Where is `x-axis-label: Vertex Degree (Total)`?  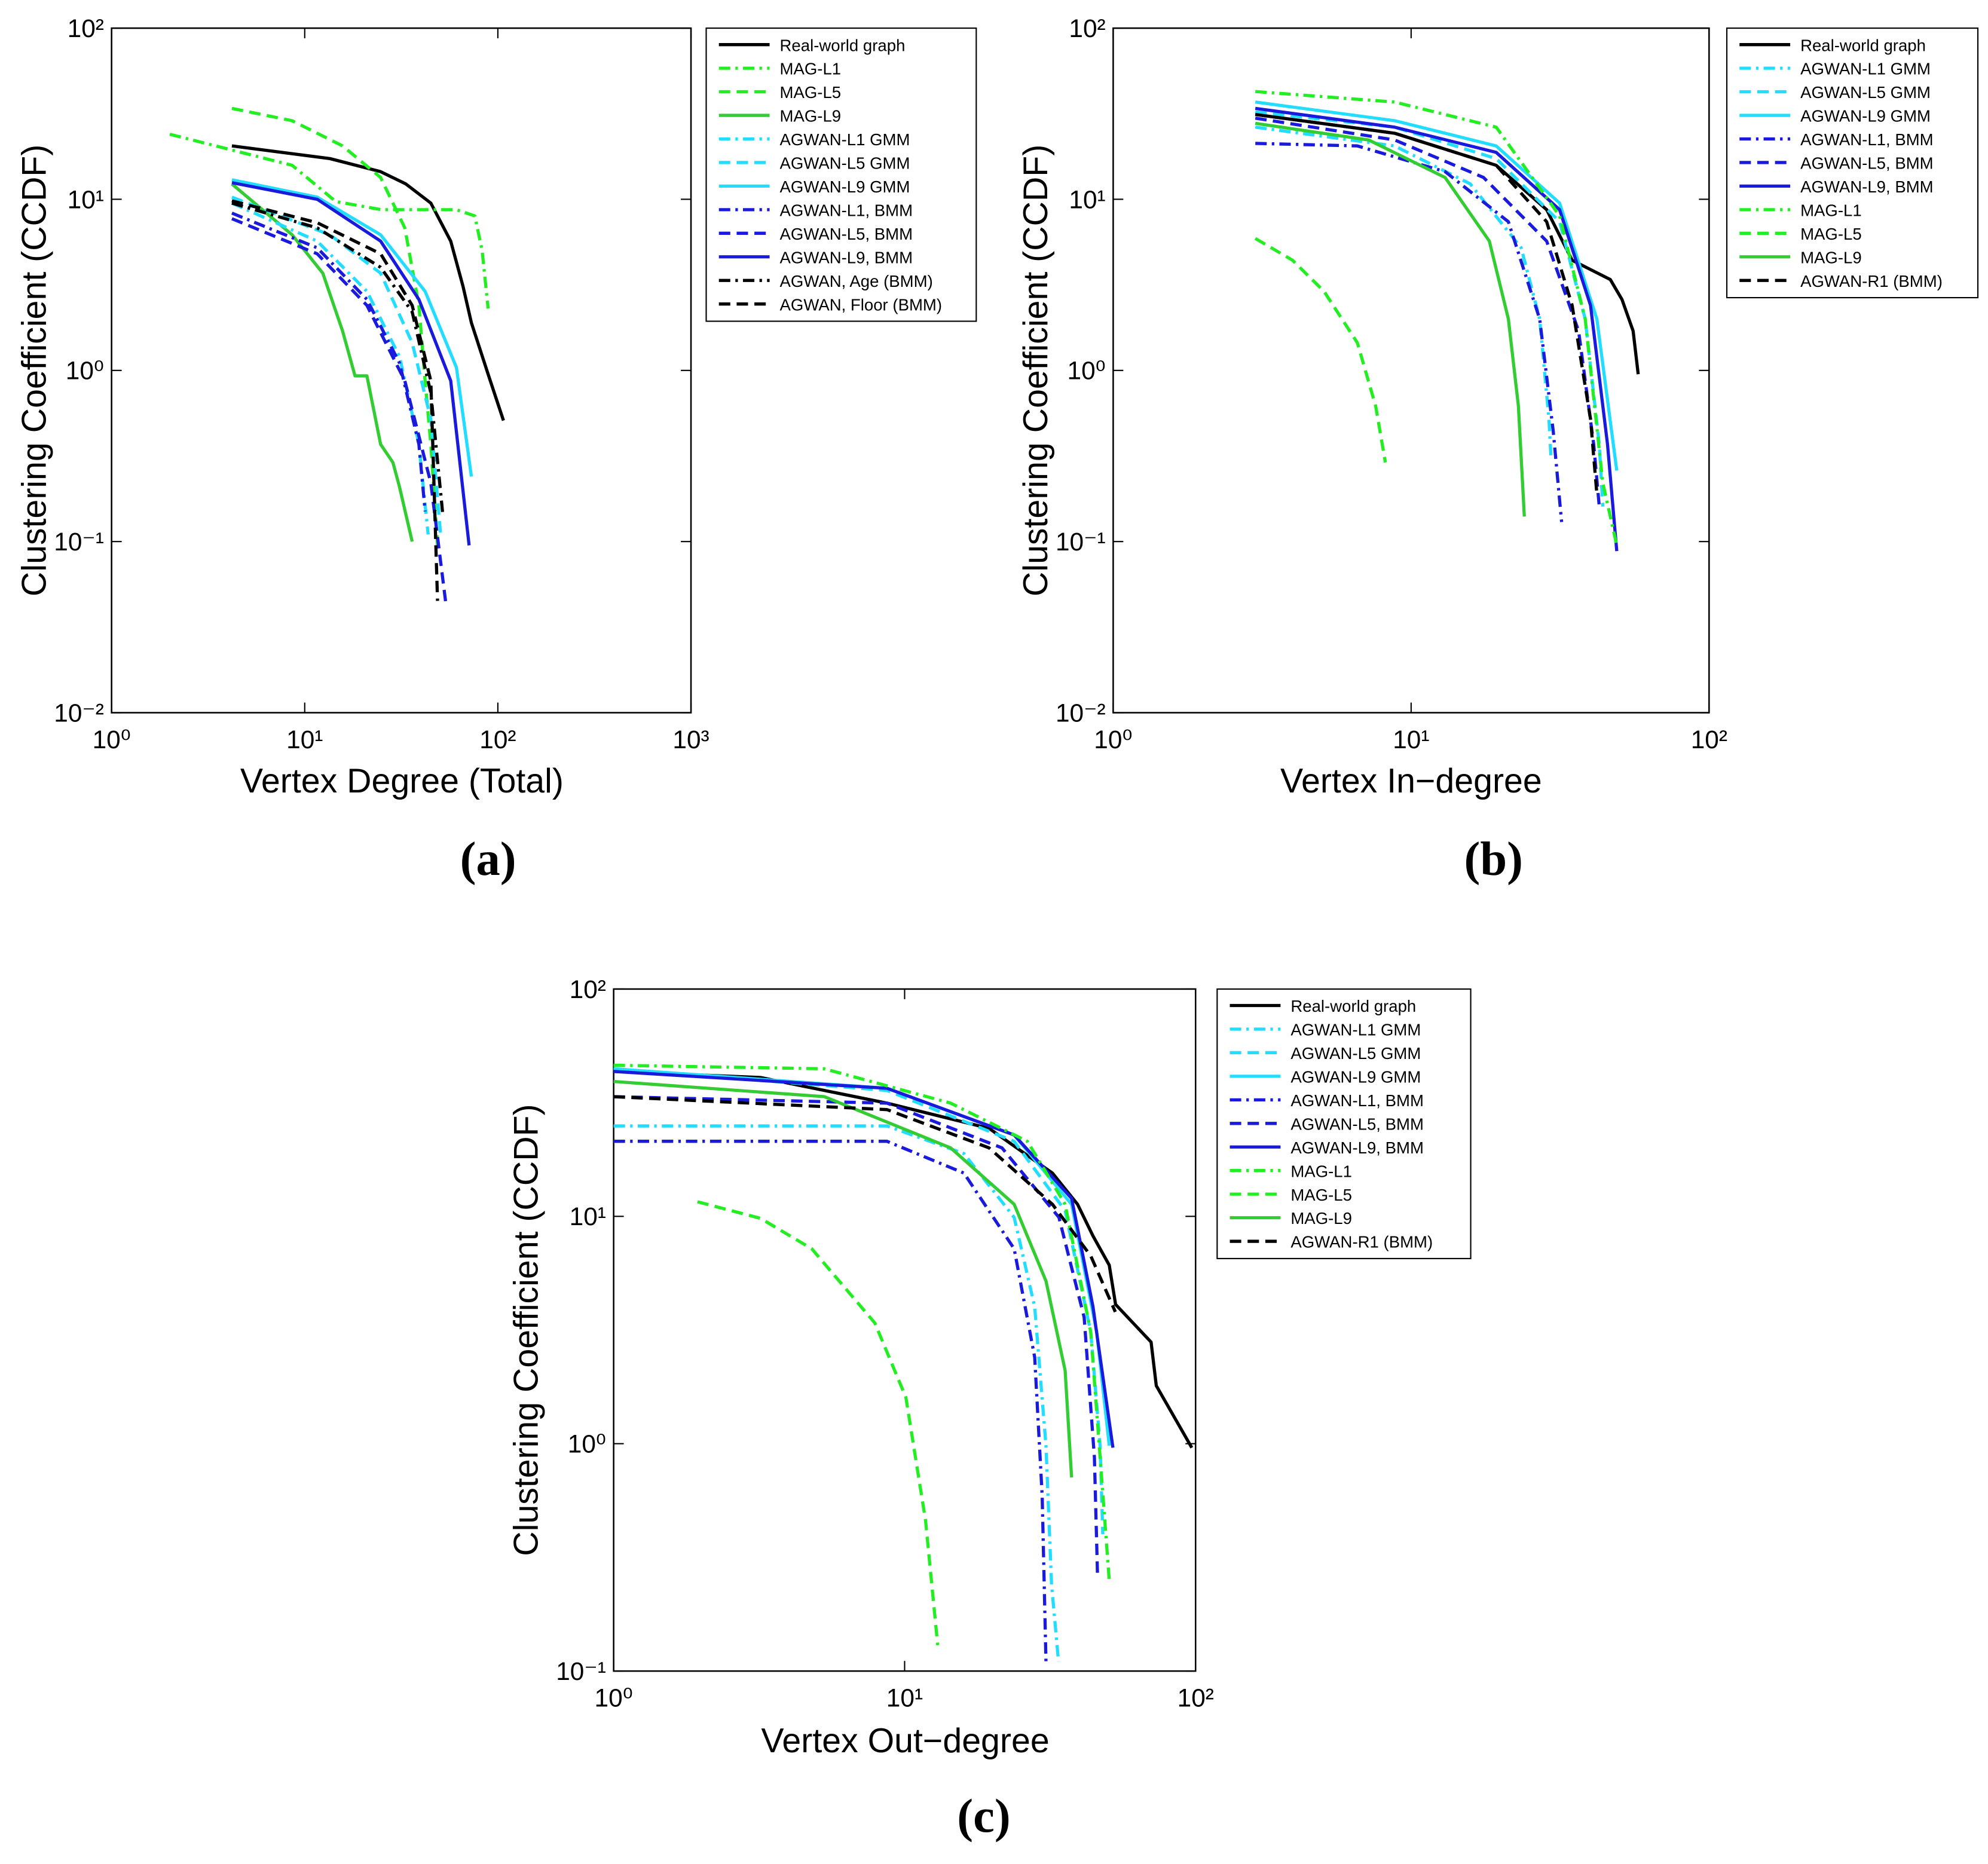 x-axis-label: Vertex Degree (Total) is located at coordinates (402, 781).